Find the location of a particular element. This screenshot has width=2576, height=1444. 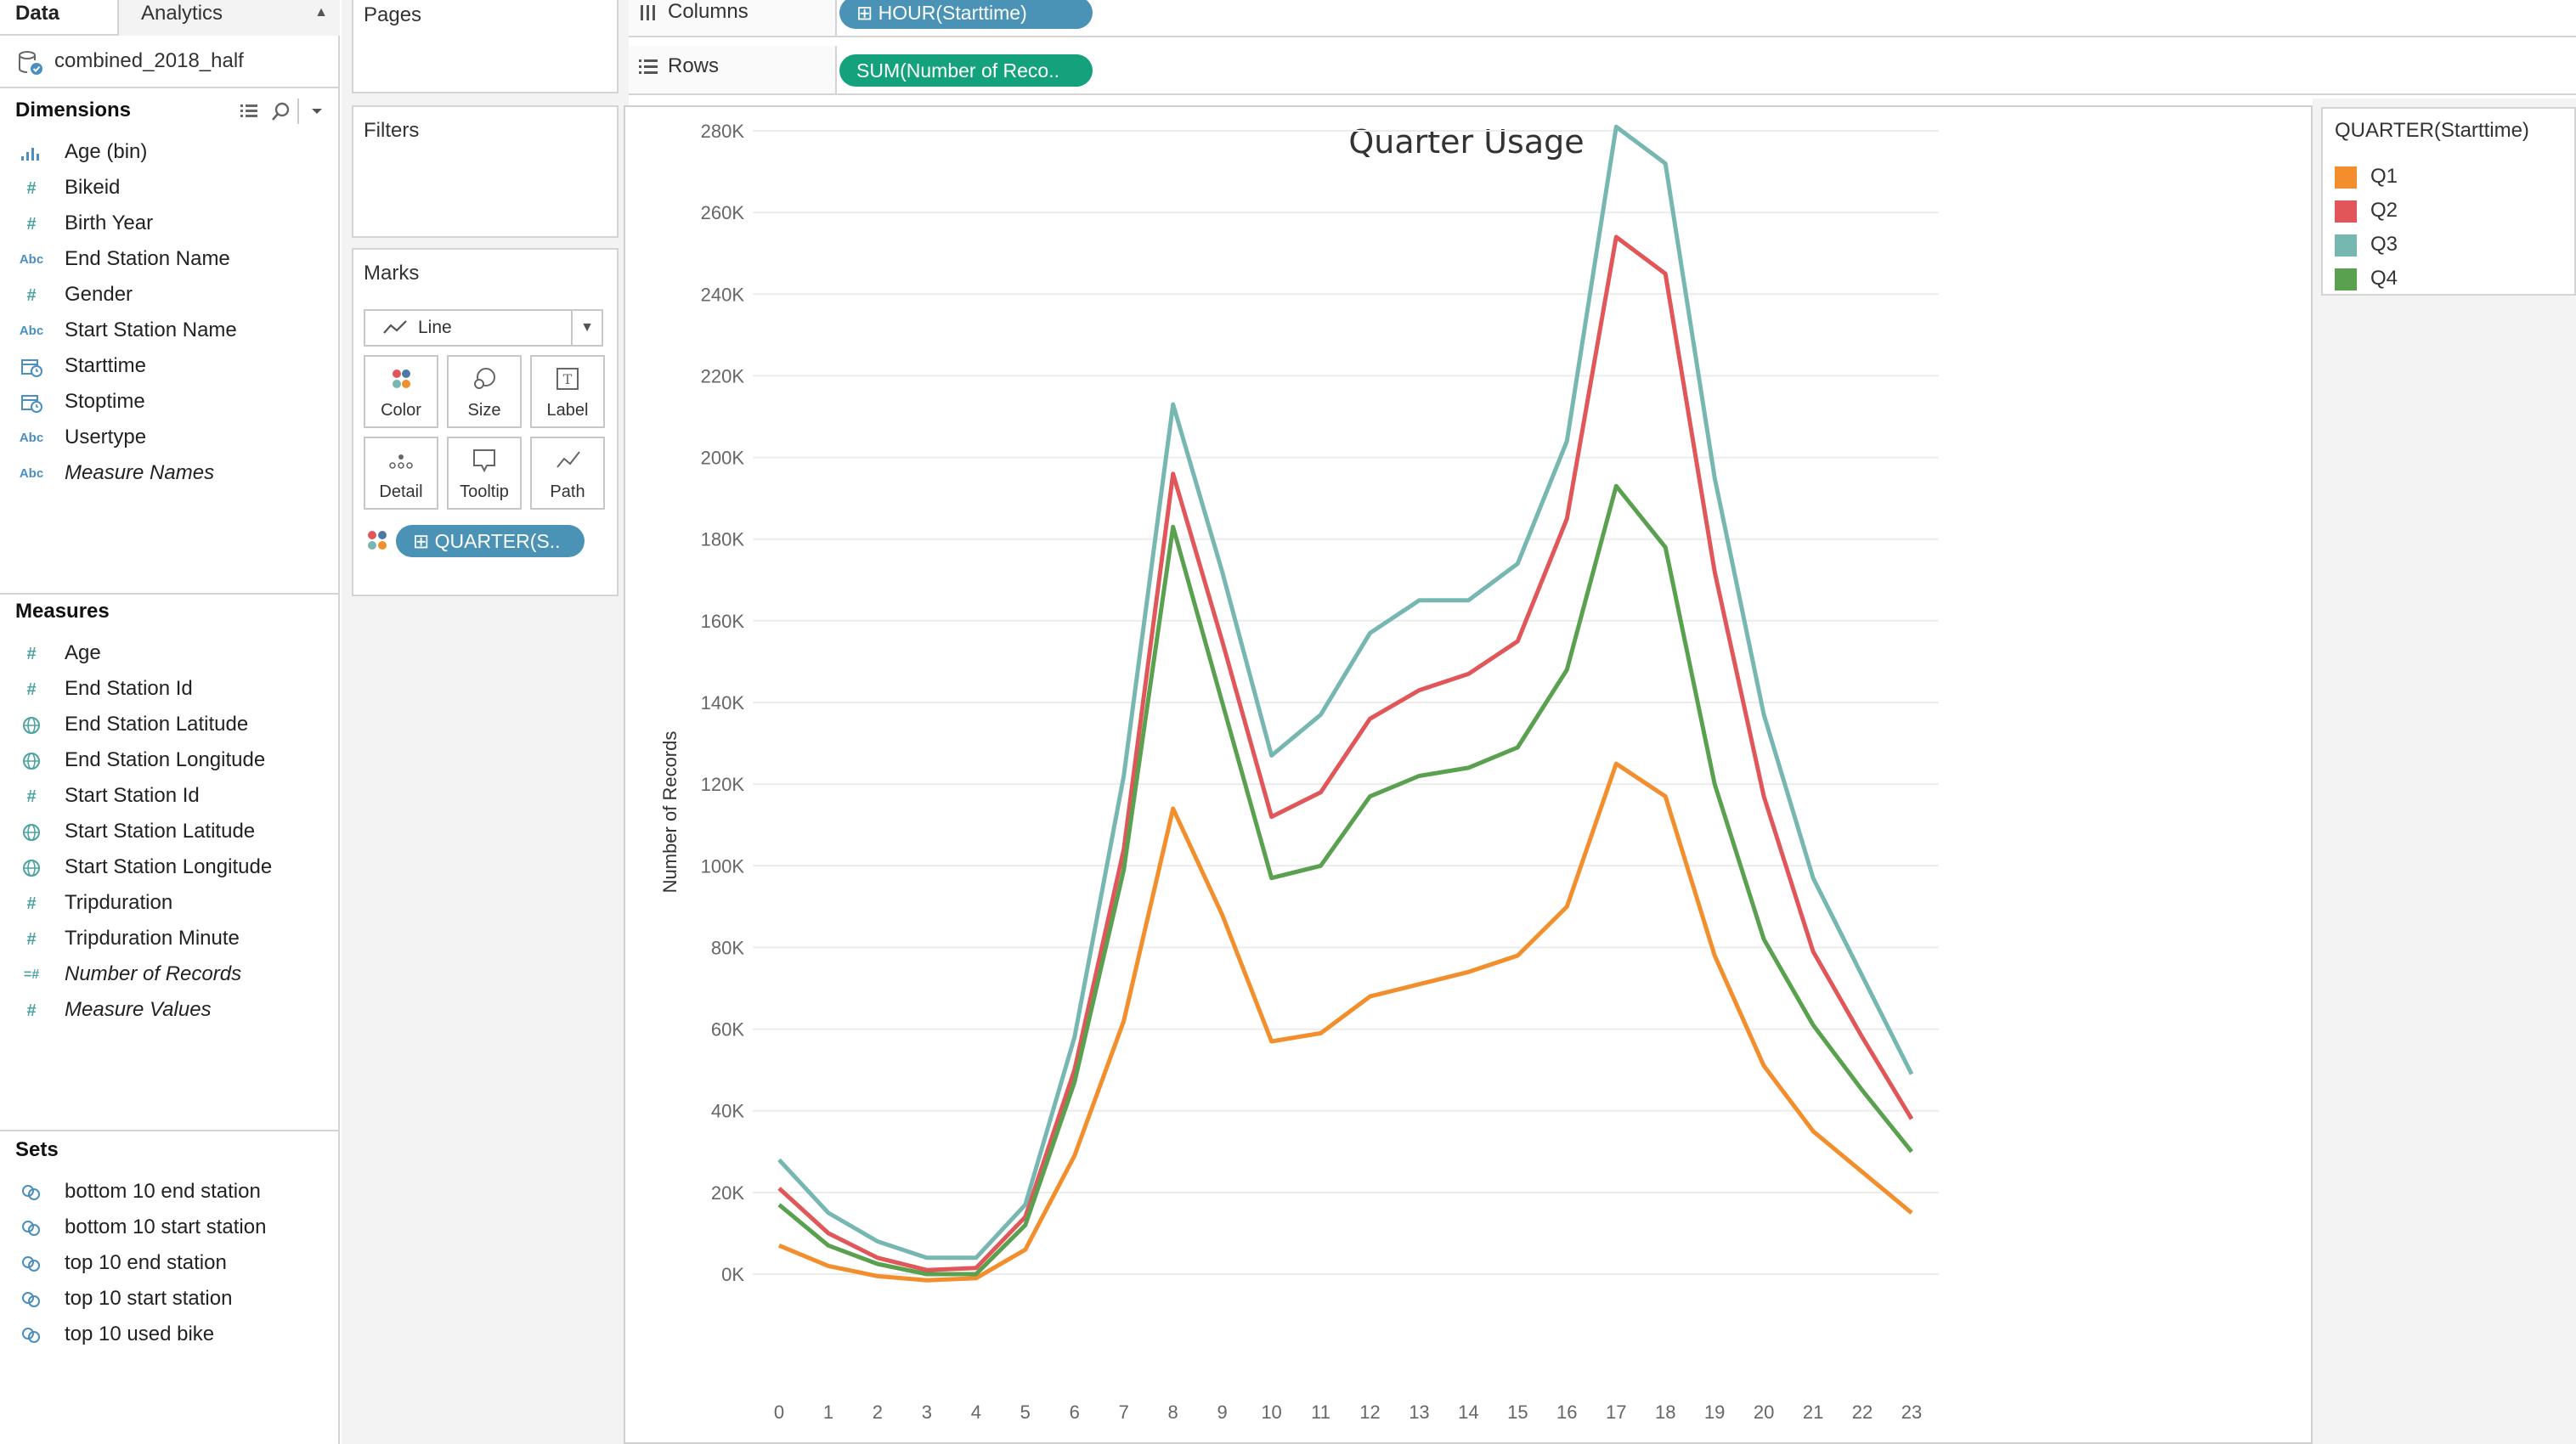

rows-shelf: Rows SUM(Number of Reco.. is located at coordinates (1603, 70).